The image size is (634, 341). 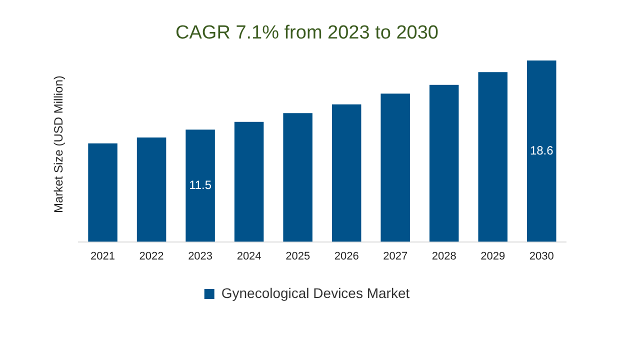 What do you see at coordinates (346, 256) in the screenshot?
I see `x-tick-label: 2026` at bounding box center [346, 256].